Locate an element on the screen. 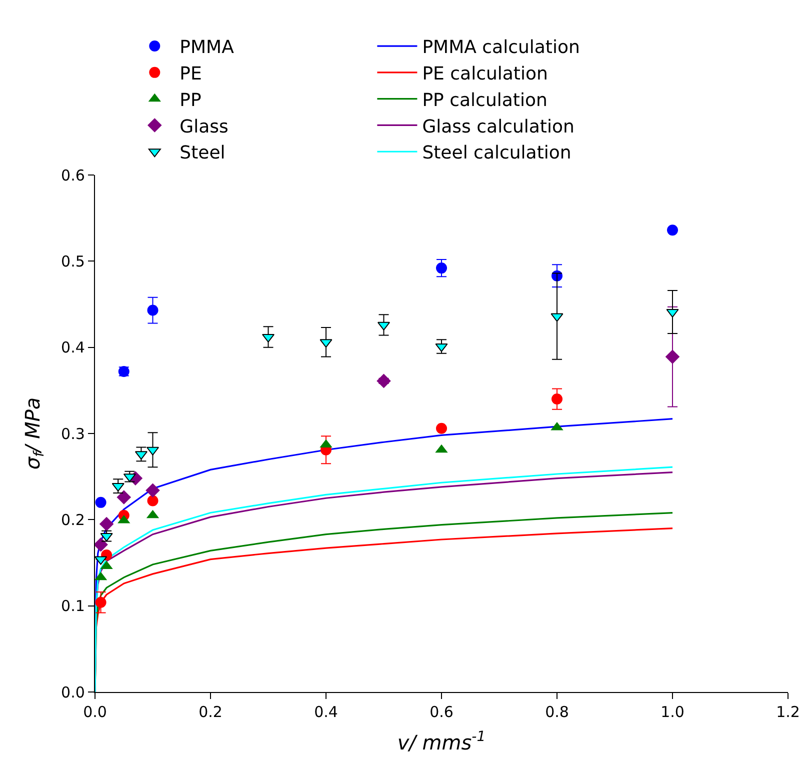 This screenshot has width=812, height=782. x-tick-label: 0.6 is located at coordinates (442, 712).